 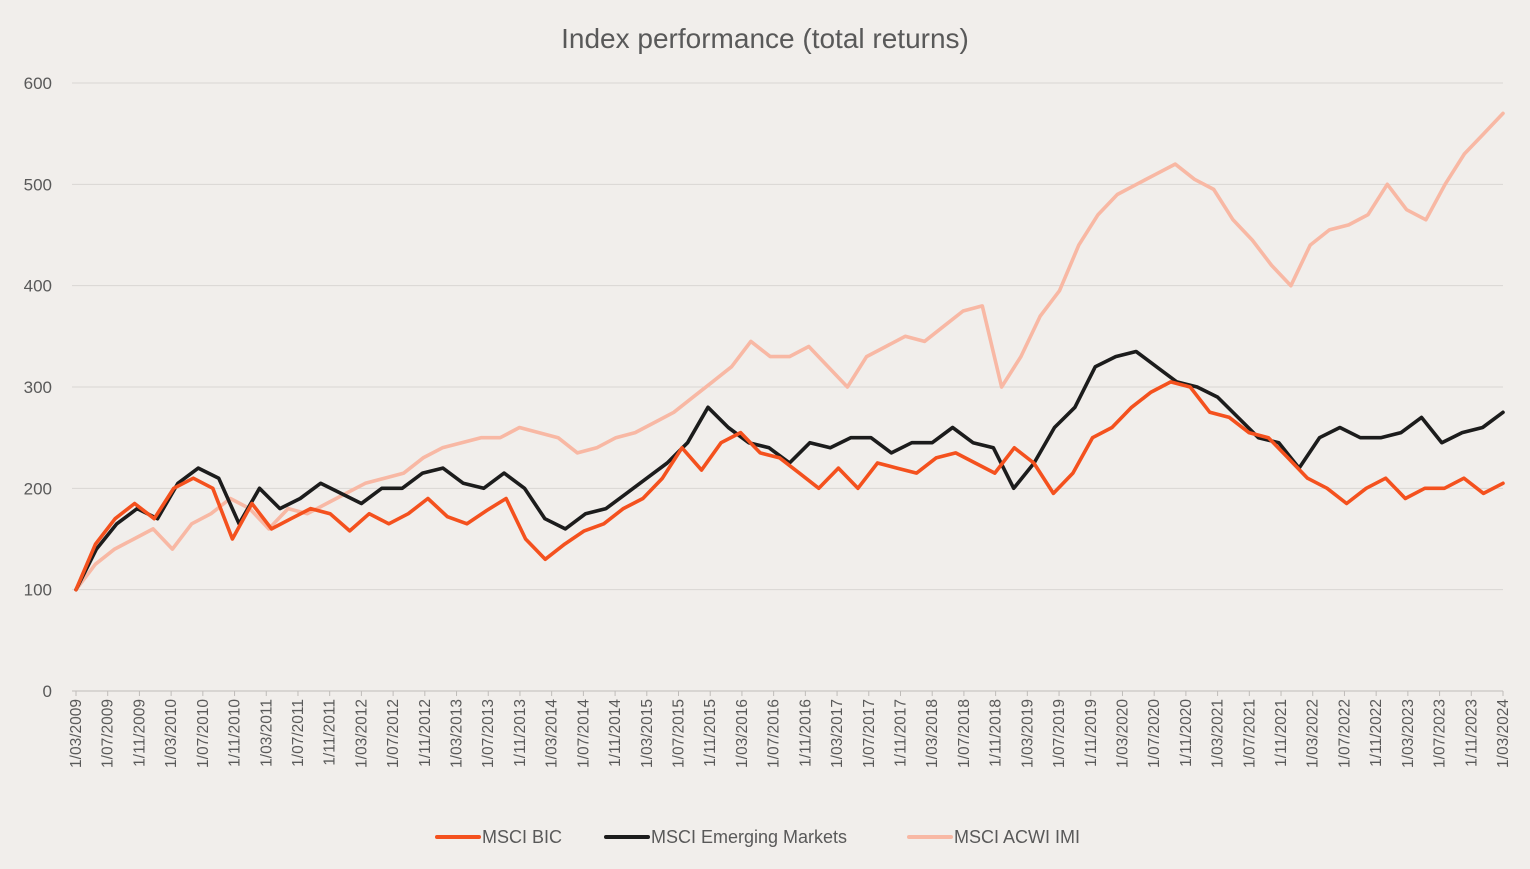 I want to click on x-tick-label: 1/03/2010, so click(x=171, y=733).